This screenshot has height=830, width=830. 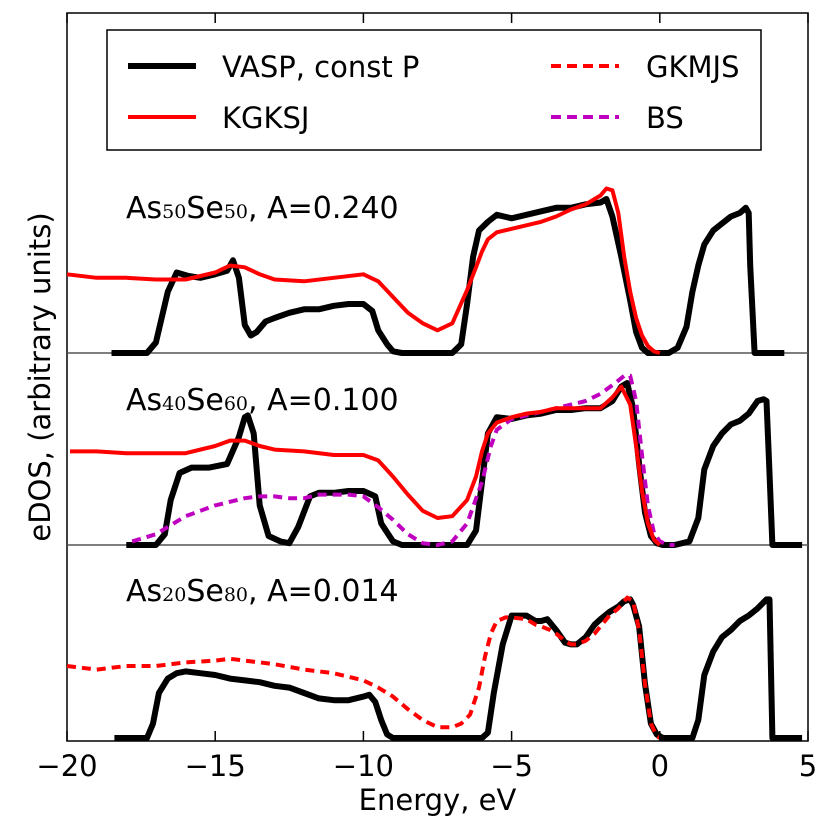 I want to click on series-line-as20se80-gkmjs, so click(x=363, y=667).